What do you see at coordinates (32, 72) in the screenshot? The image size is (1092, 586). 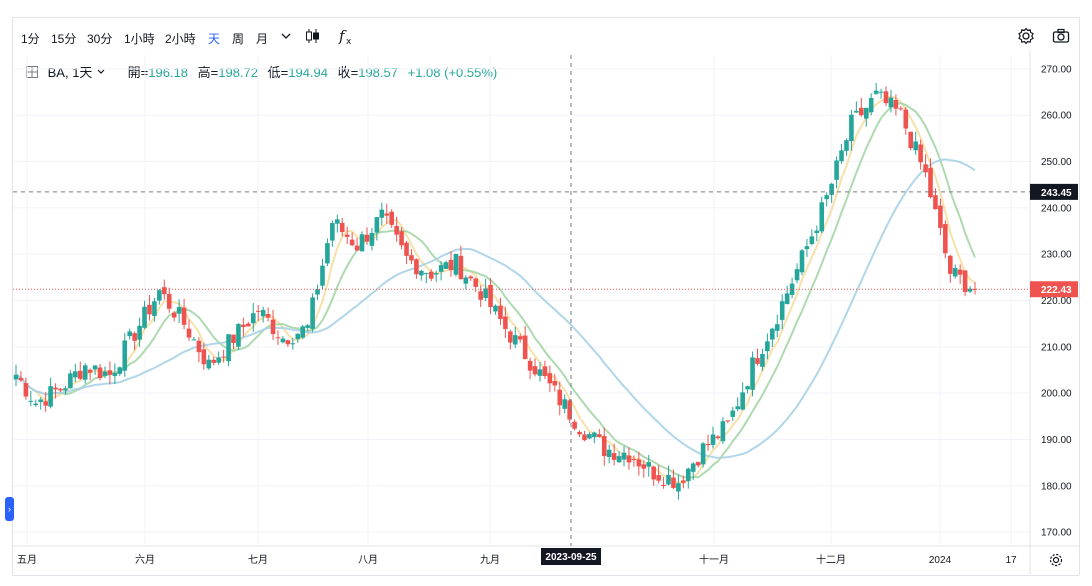 I see `grid-icon` at bounding box center [32, 72].